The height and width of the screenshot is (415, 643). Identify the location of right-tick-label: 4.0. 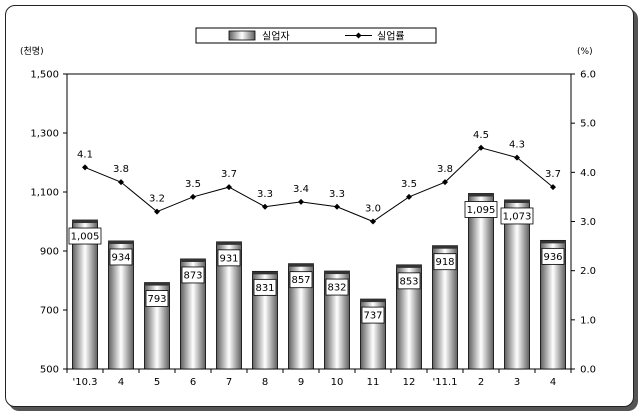
(588, 173).